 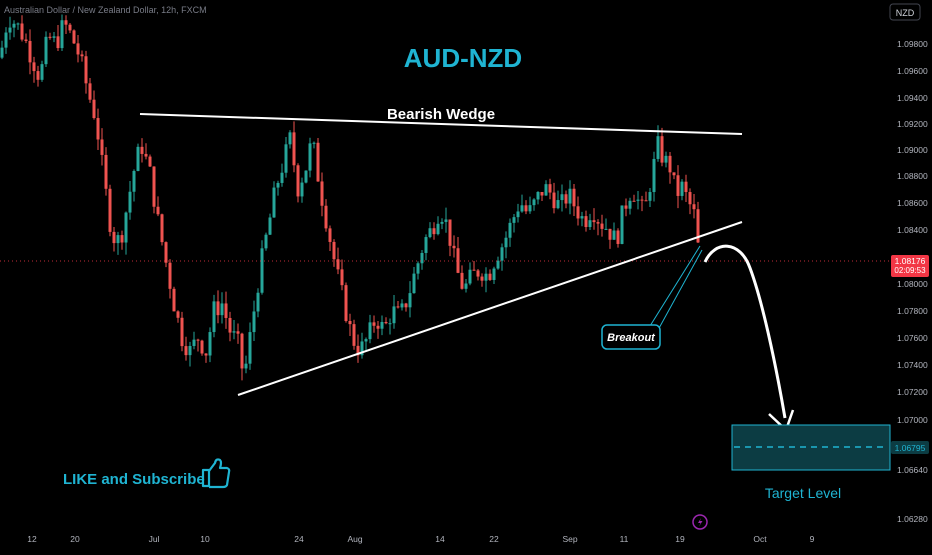 What do you see at coordinates (624, 539) in the screenshot?
I see `time-tick-label: 11` at bounding box center [624, 539].